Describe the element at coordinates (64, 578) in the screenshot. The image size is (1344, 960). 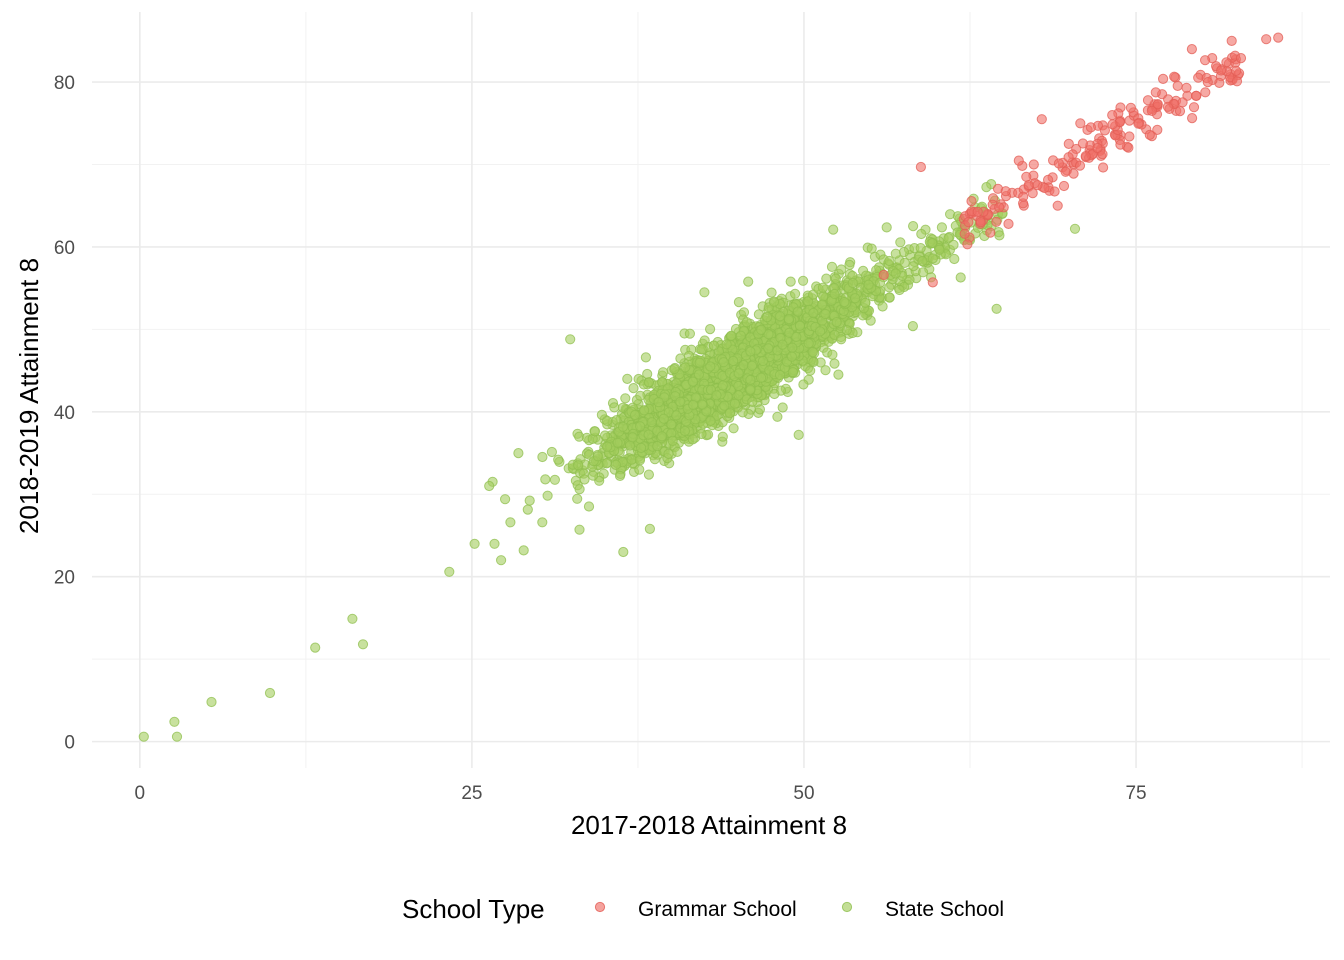
I see `y-tick-label: 20` at that location.